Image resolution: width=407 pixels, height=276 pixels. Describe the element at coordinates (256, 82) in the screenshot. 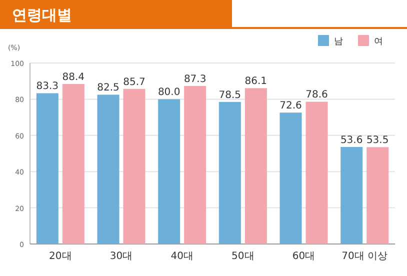

I see `text: 86.1` at that location.